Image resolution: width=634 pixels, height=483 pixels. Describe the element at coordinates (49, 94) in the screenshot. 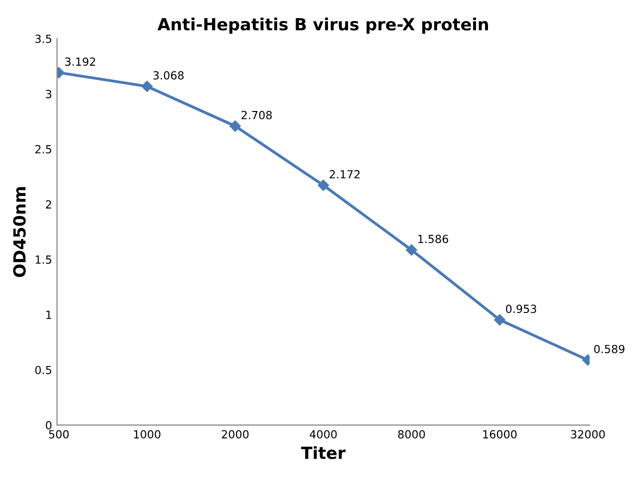

I see `y-tick-label: 3` at that location.